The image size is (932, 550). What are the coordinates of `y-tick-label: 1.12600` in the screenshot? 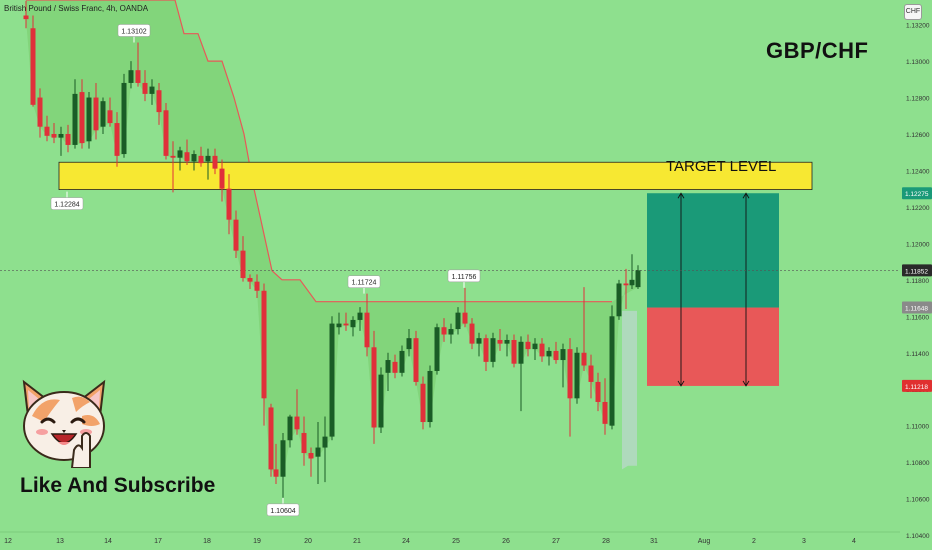 It's located at (918, 135).